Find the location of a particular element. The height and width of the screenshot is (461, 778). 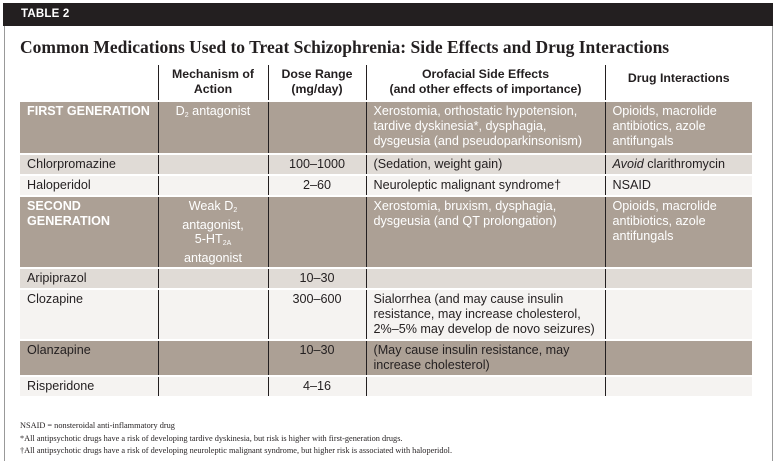

table-label-bar: TABLE 2 is located at coordinates (388, 14).